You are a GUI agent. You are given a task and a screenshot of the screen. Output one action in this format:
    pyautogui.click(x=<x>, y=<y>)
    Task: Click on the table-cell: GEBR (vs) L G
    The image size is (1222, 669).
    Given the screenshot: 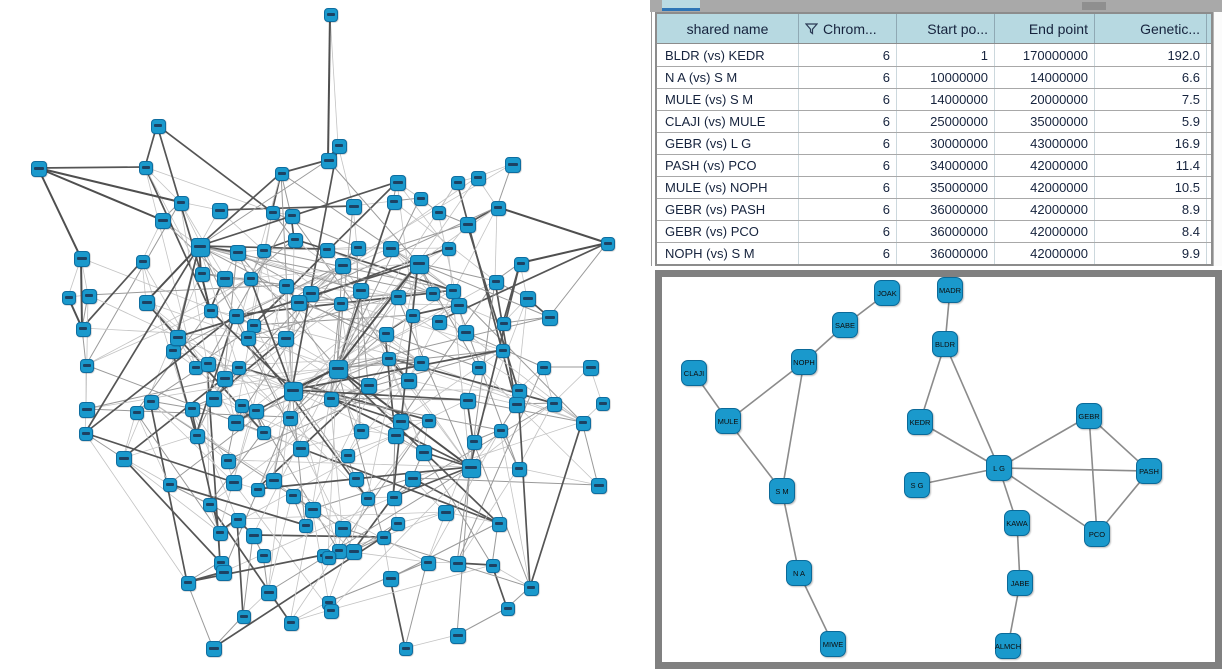 What is the action you would take?
    pyautogui.click(x=728, y=143)
    